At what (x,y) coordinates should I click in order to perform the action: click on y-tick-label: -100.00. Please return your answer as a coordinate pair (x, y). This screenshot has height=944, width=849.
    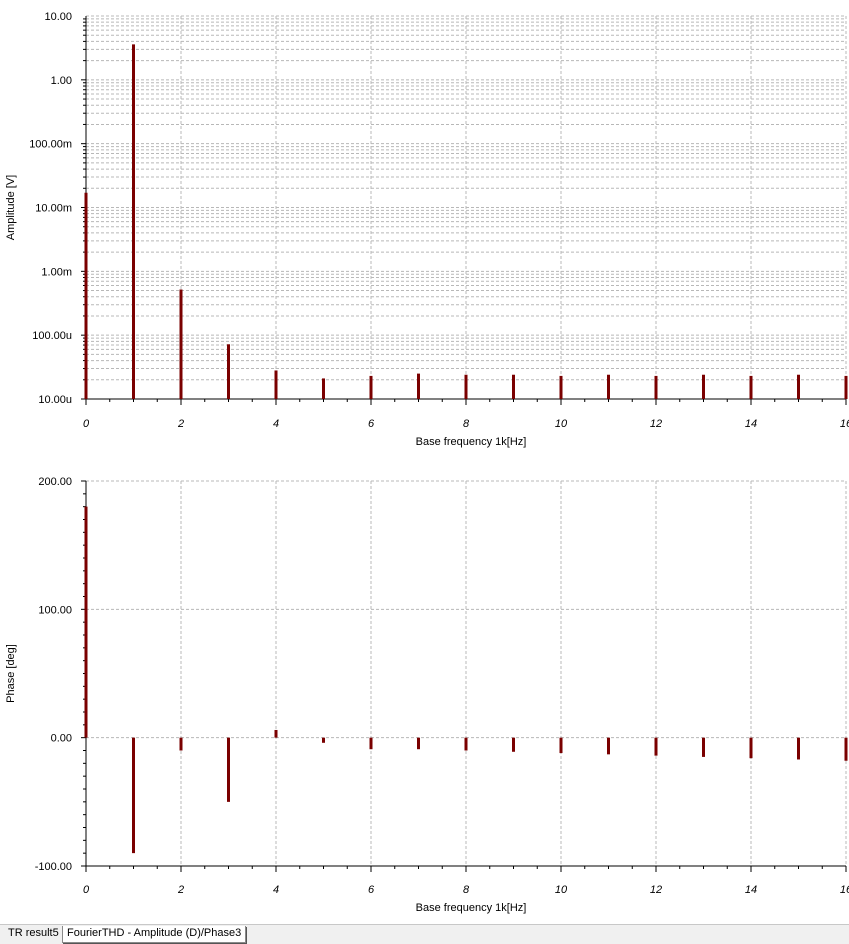
    Looking at the image, I should click on (53, 867).